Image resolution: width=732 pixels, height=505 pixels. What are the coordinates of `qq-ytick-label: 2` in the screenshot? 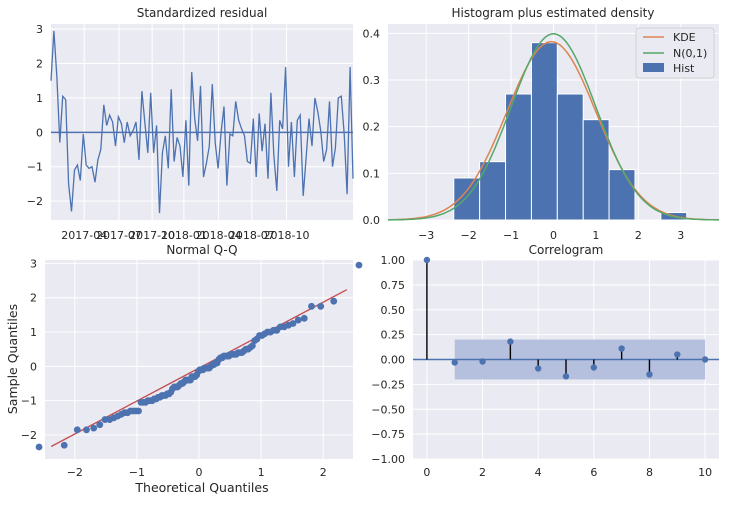 It's located at (33, 298).